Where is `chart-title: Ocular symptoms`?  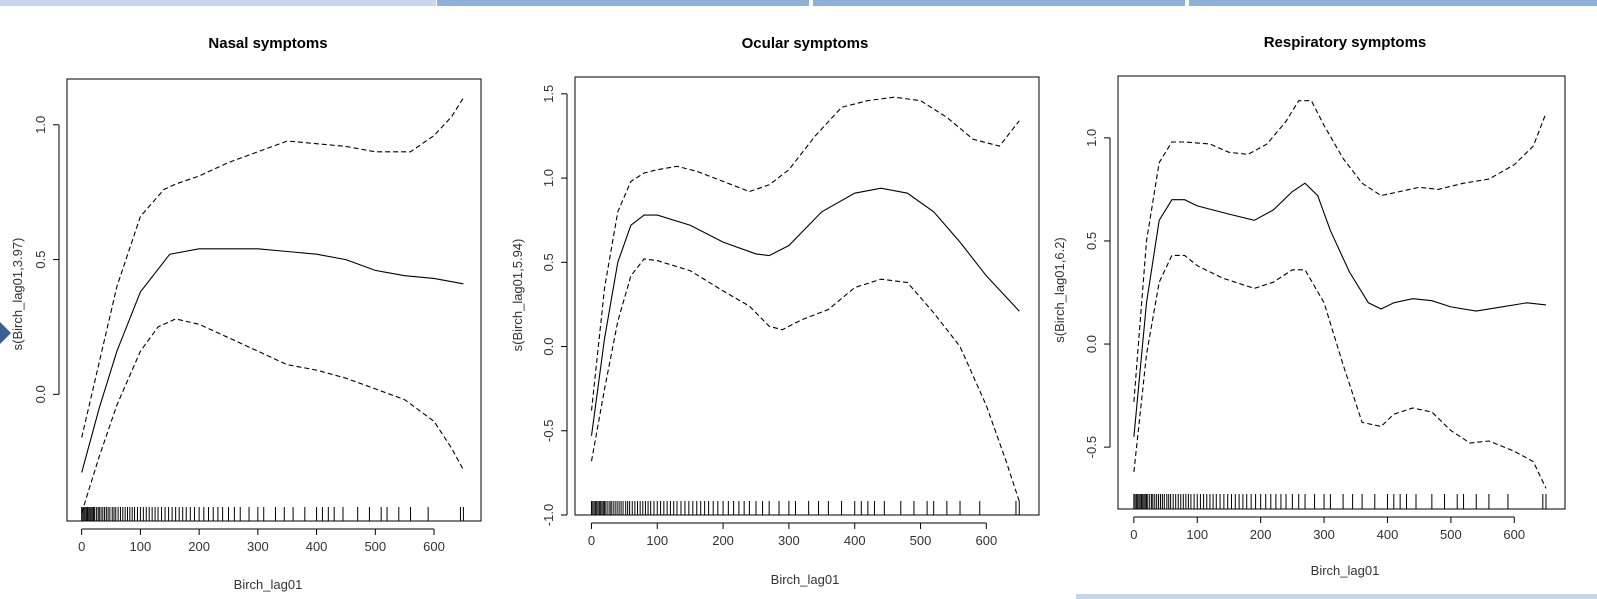
chart-title: Ocular symptoms is located at coordinates (805, 43).